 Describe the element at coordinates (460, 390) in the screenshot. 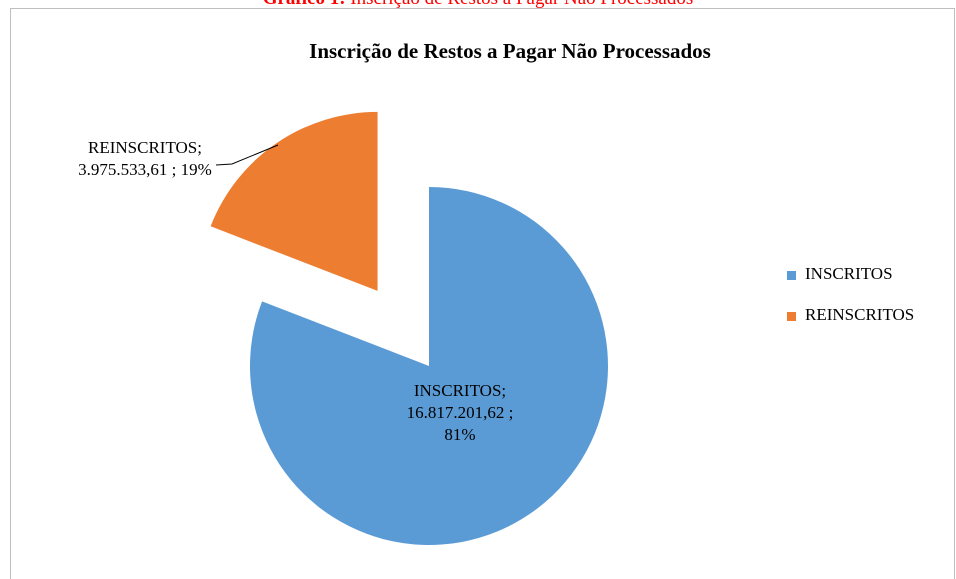

I see `data-label: INSCRITOS;` at that location.